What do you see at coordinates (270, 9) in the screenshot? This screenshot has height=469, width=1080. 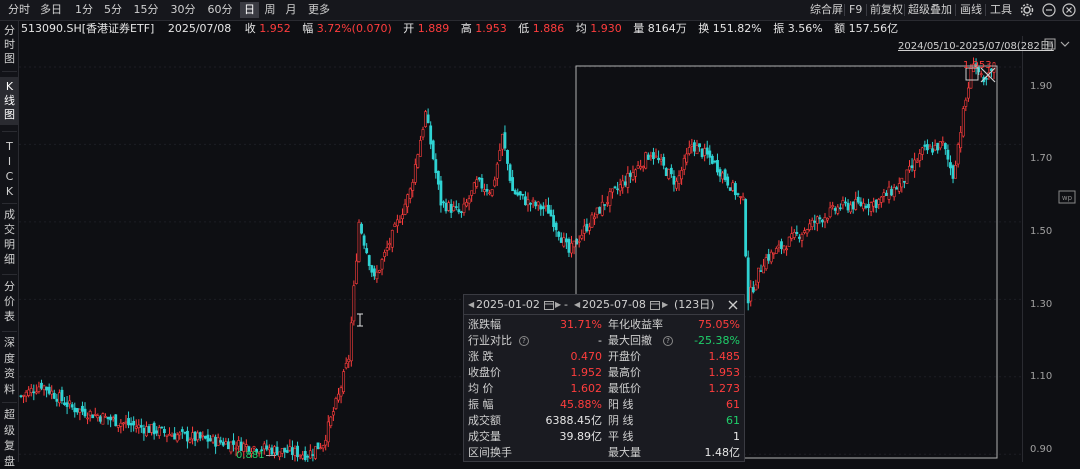 I see `period-button-week: 周` at bounding box center [270, 9].